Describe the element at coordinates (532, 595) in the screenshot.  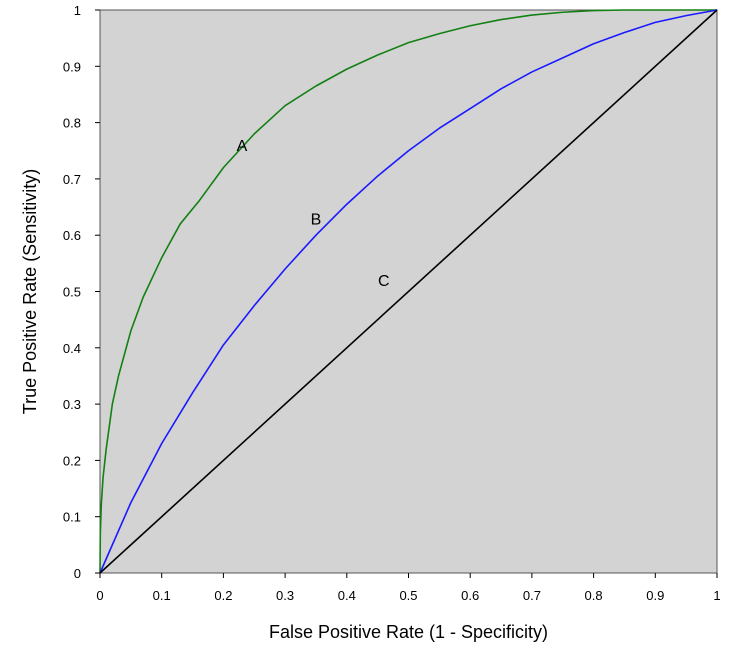
I see `x-tick-label: 0.7` at that location.